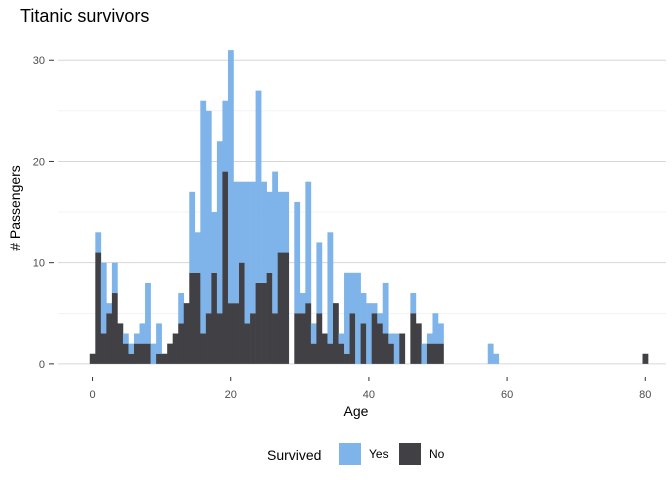 This screenshot has height=480, width=672. Describe the element at coordinates (39, 61) in the screenshot. I see `y-tick-label: 30` at that location.